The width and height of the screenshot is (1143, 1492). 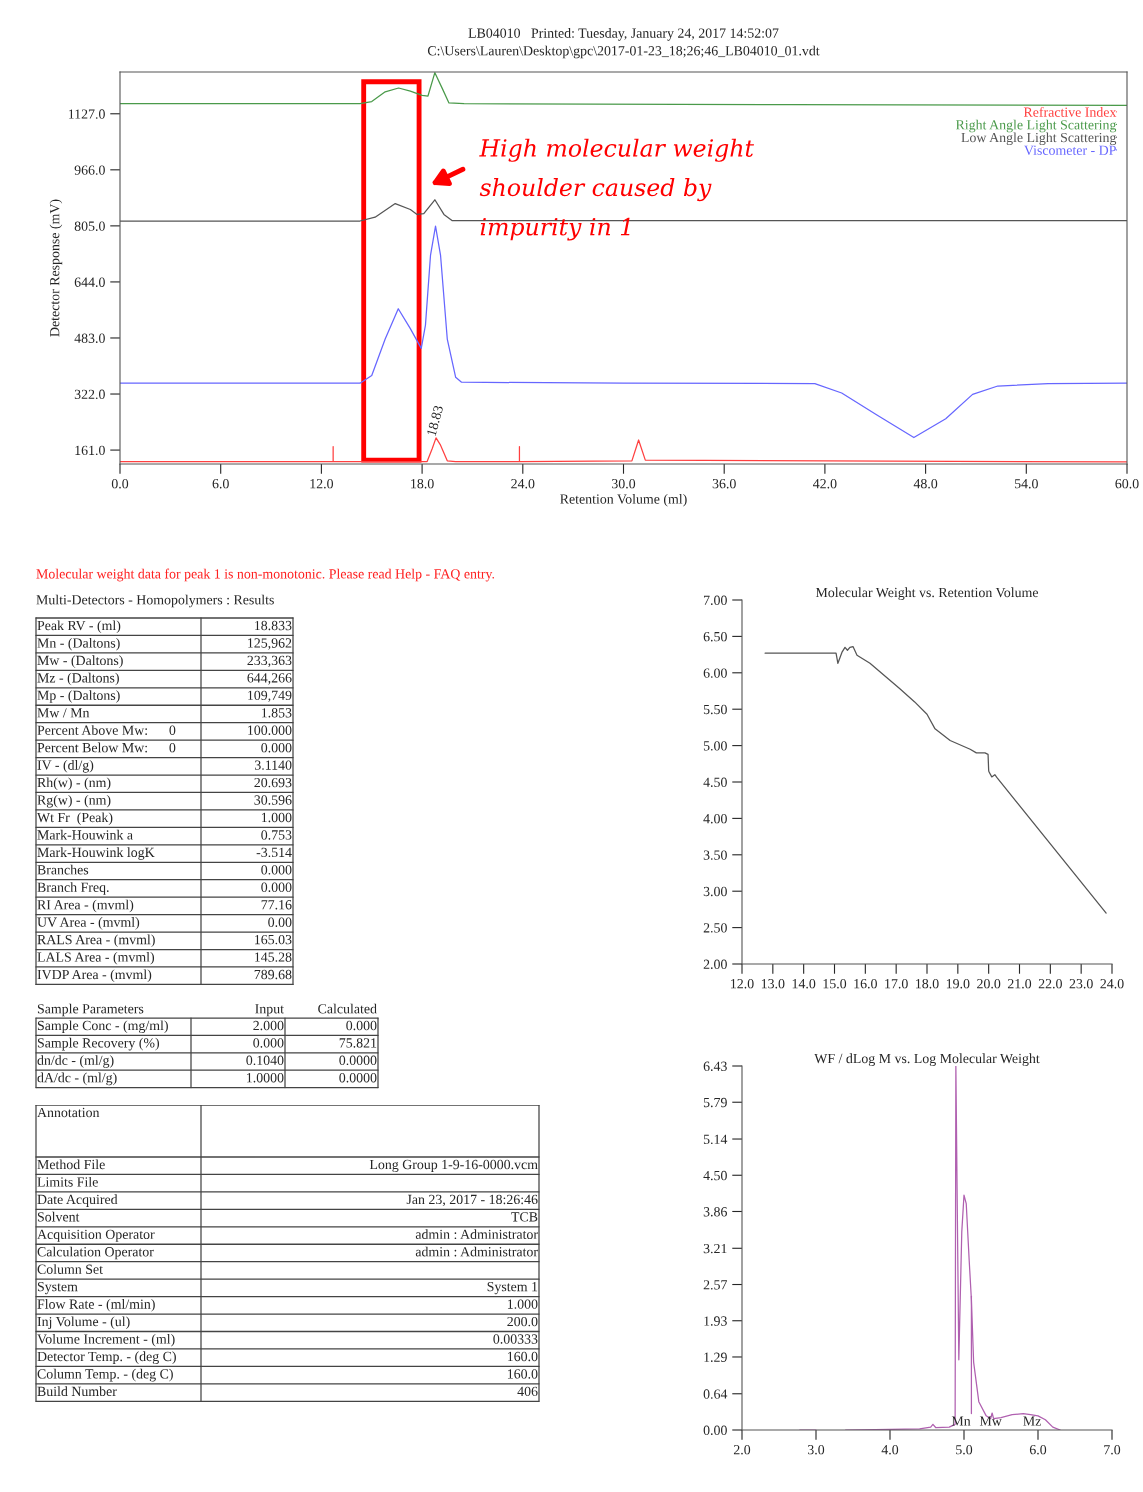 What do you see at coordinates (164, 696) in the screenshot?
I see `text: Mp - (Daltons) 109,749` at bounding box center [164, 696].